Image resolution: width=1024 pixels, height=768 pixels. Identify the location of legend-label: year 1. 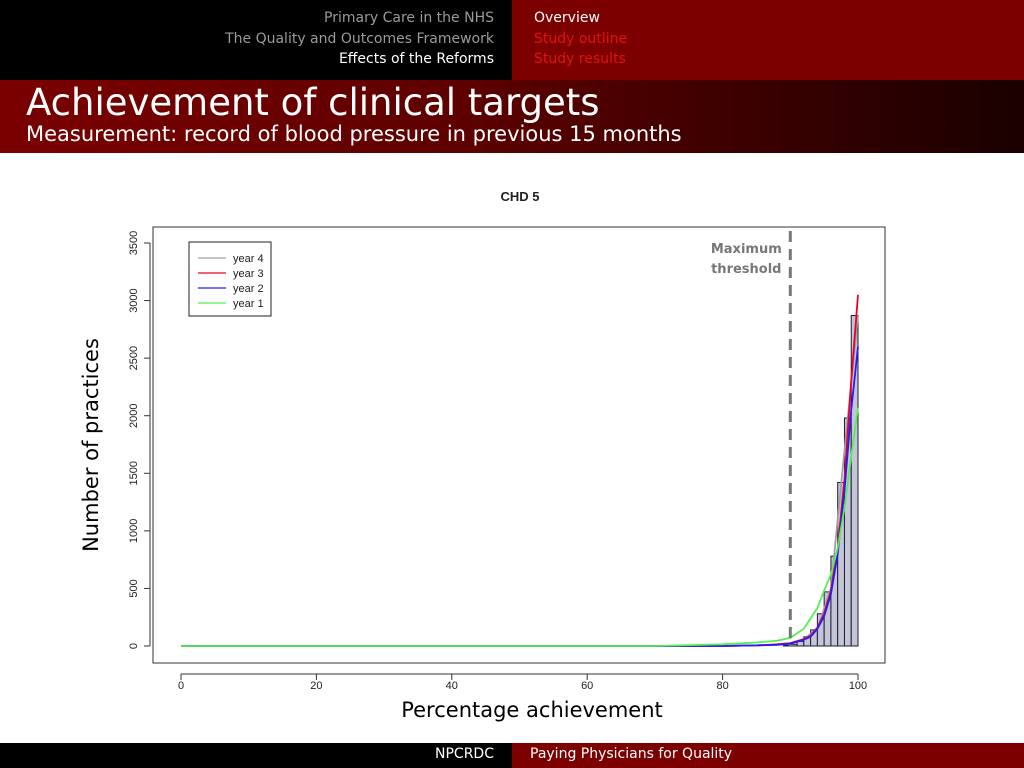
(248, 304).